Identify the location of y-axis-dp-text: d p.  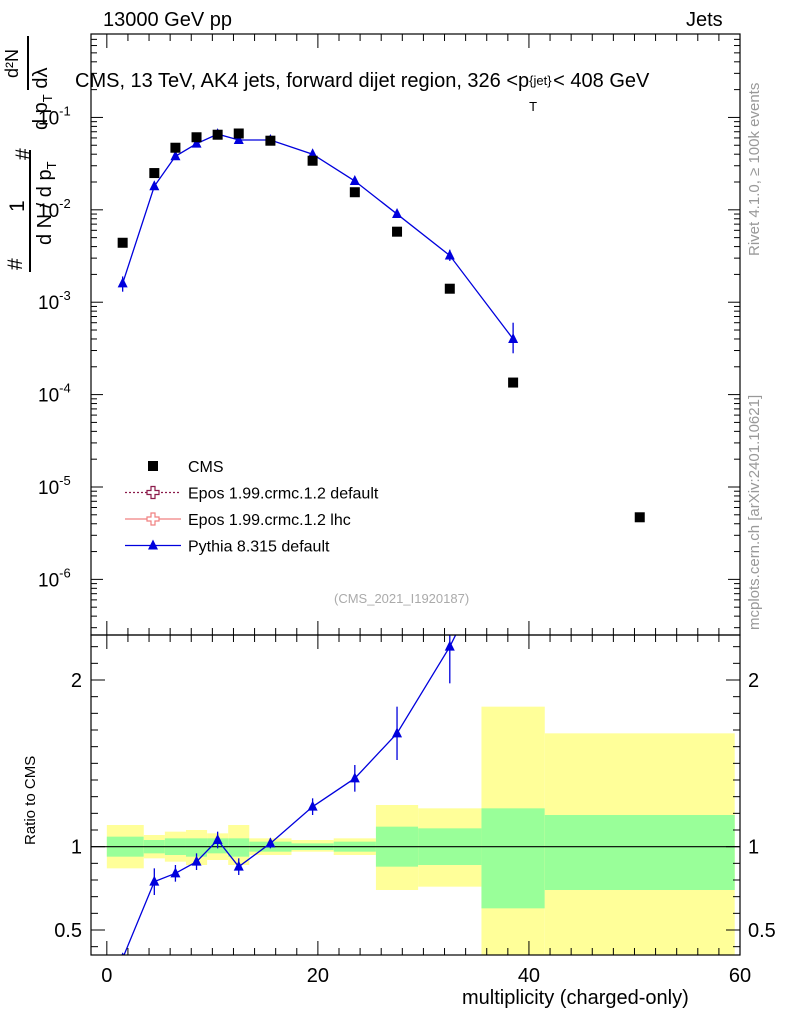
(41, 116).